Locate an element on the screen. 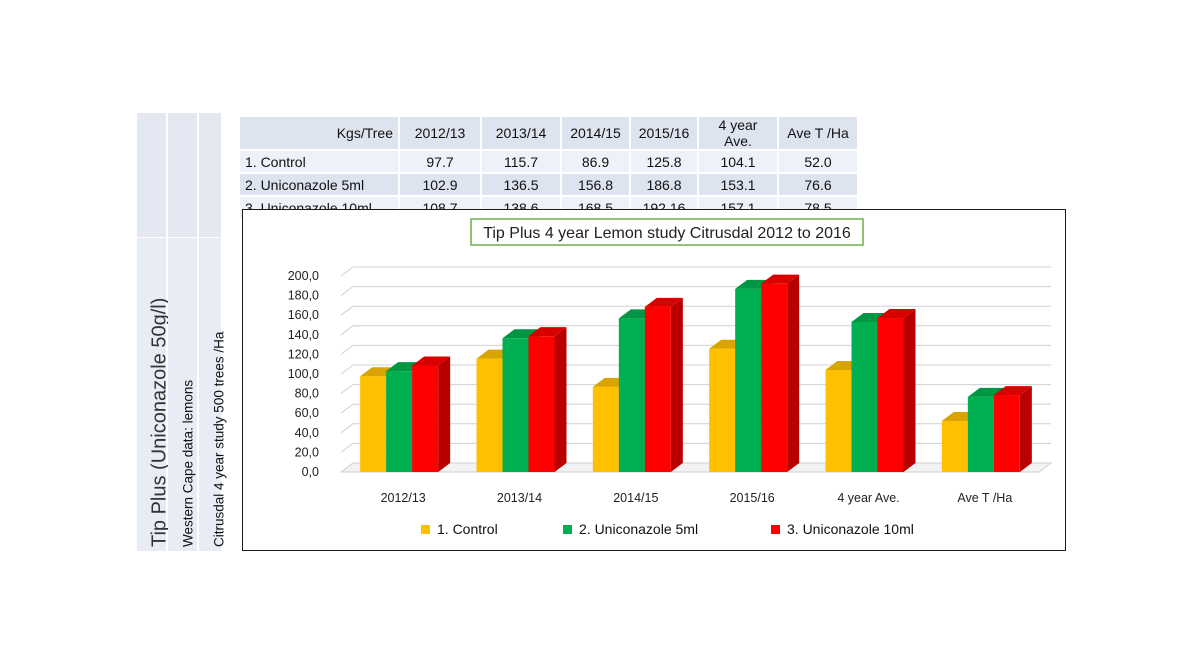 This screenshot has width=1200, height=653. y-tick-label: 140,0 is located at coordinates (303, 335).